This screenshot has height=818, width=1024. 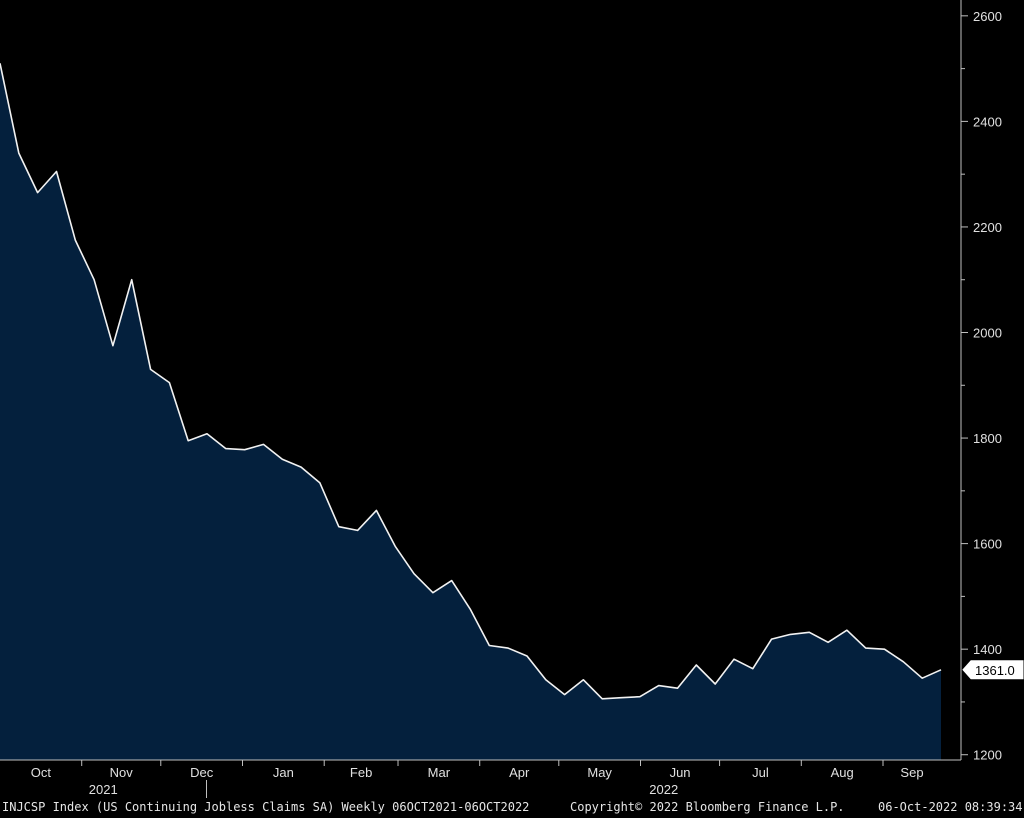 What do you see at coordinates (760, 772) in the screenshot?
I see `x-tick-label: Jul` at bounding box center [760, 772].